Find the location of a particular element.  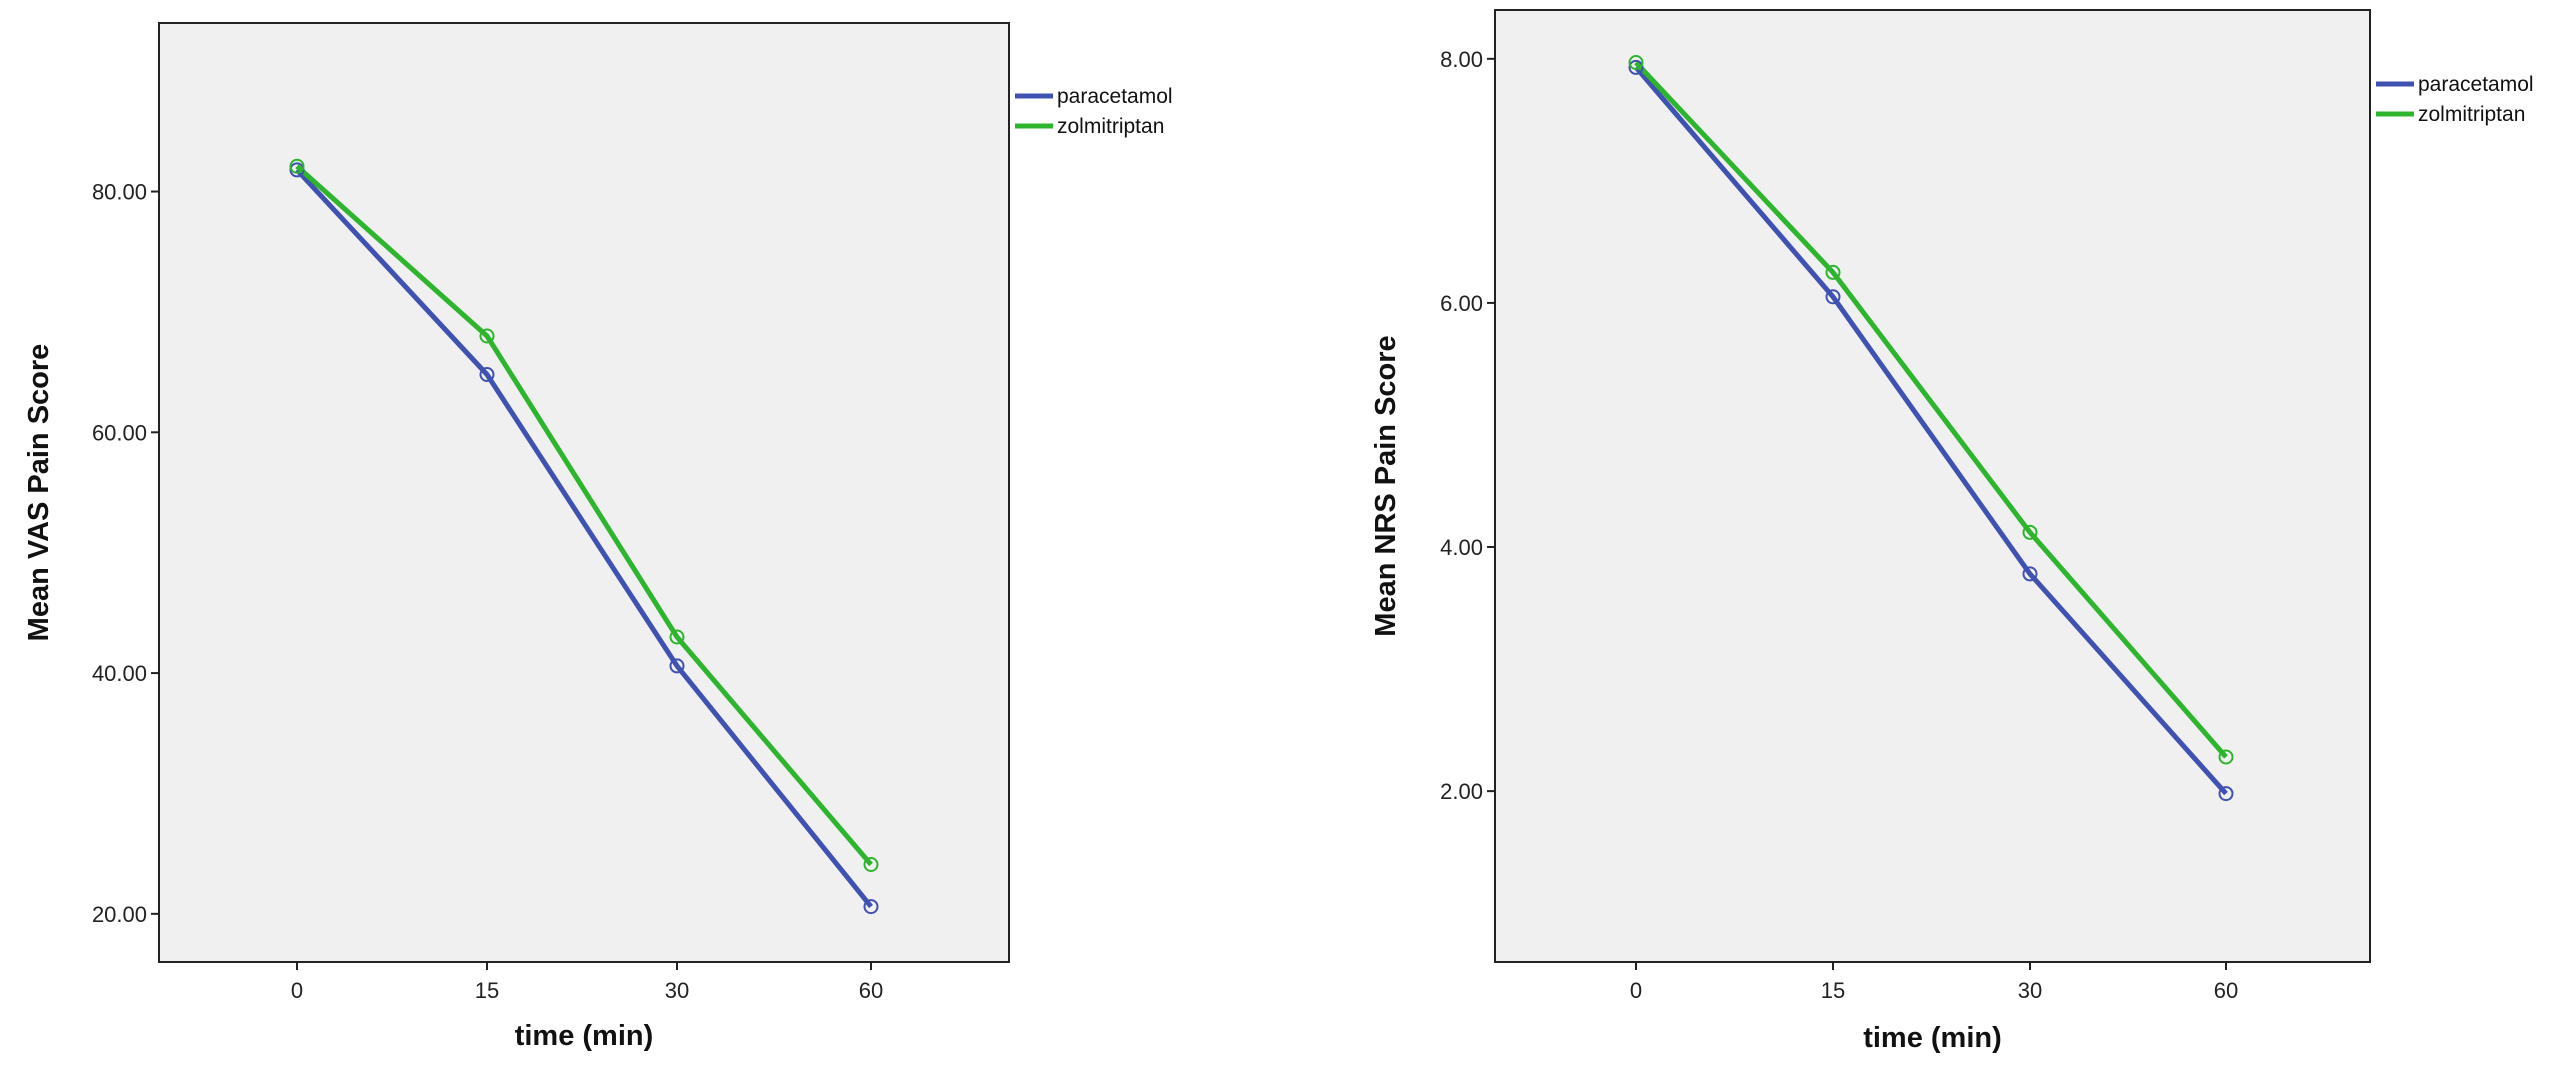

y-tick-label: 60.00 is located at coordinates (119, 432).